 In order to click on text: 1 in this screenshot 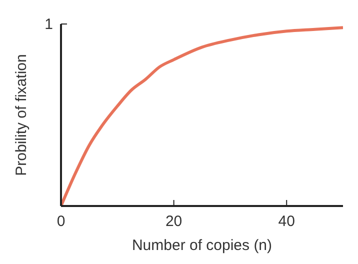, I will do `click(48, 24)`.